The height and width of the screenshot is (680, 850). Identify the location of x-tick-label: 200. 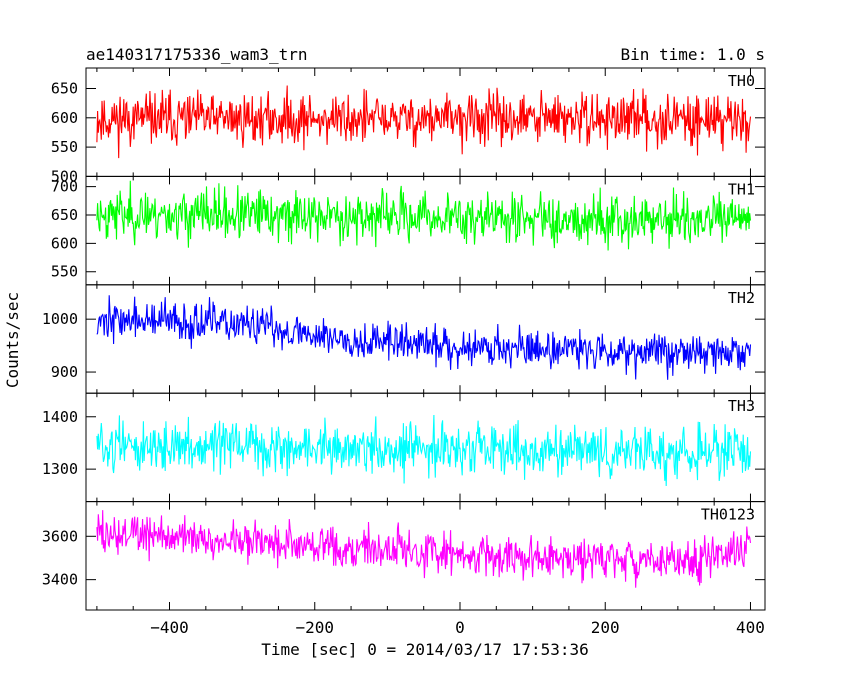
(605, 627).